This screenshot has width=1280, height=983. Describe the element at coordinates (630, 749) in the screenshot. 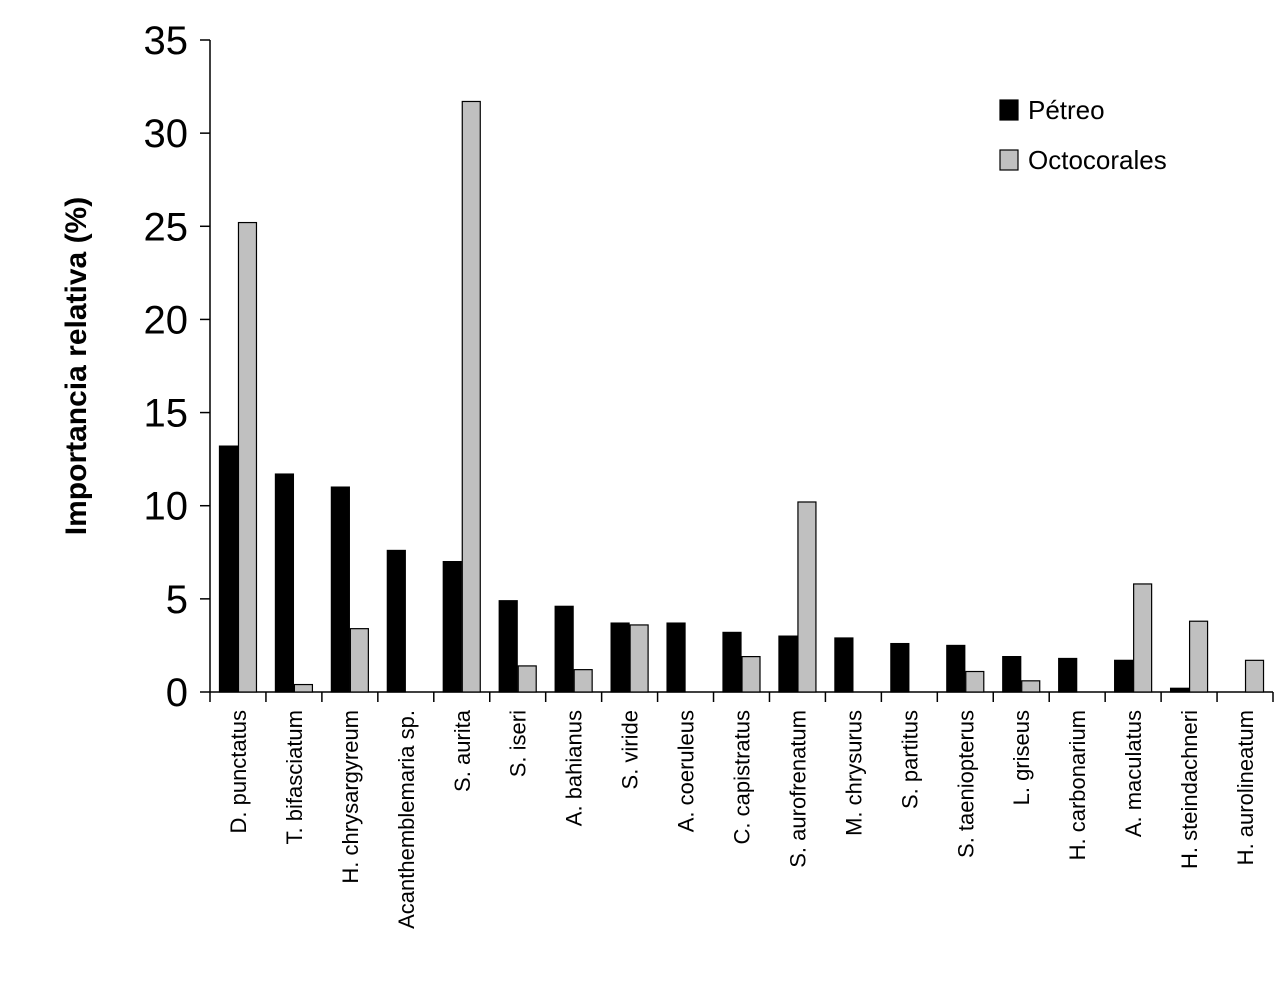

I see `x-category-label: S. viride` at that location.